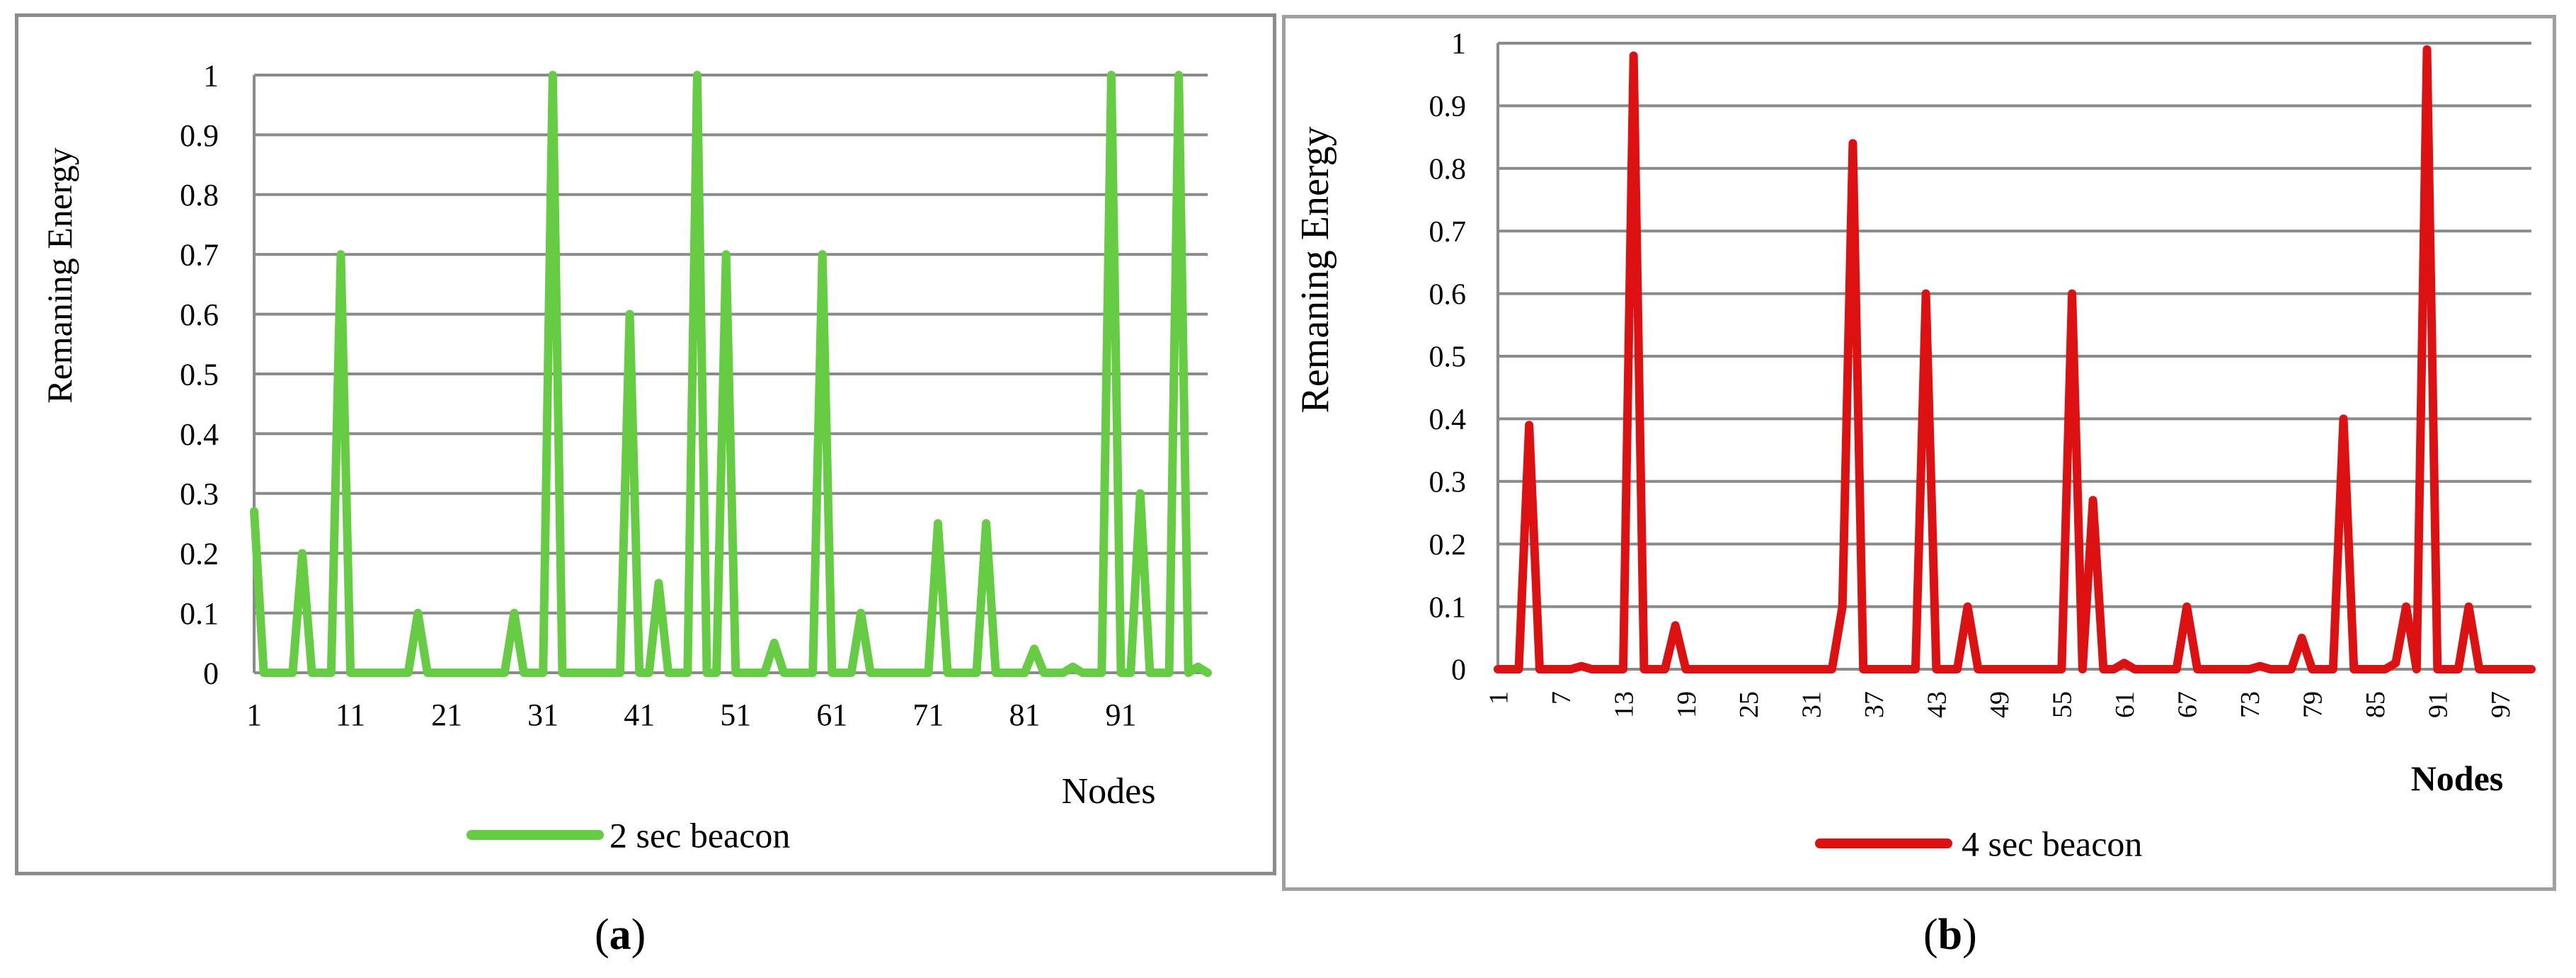 The width and height of the screenshot is (2576, 978). What do you see at coordinates (1937, 704) in the screenshot?
I see `x-tick-label: 43` at bounding box center [1937, 704].